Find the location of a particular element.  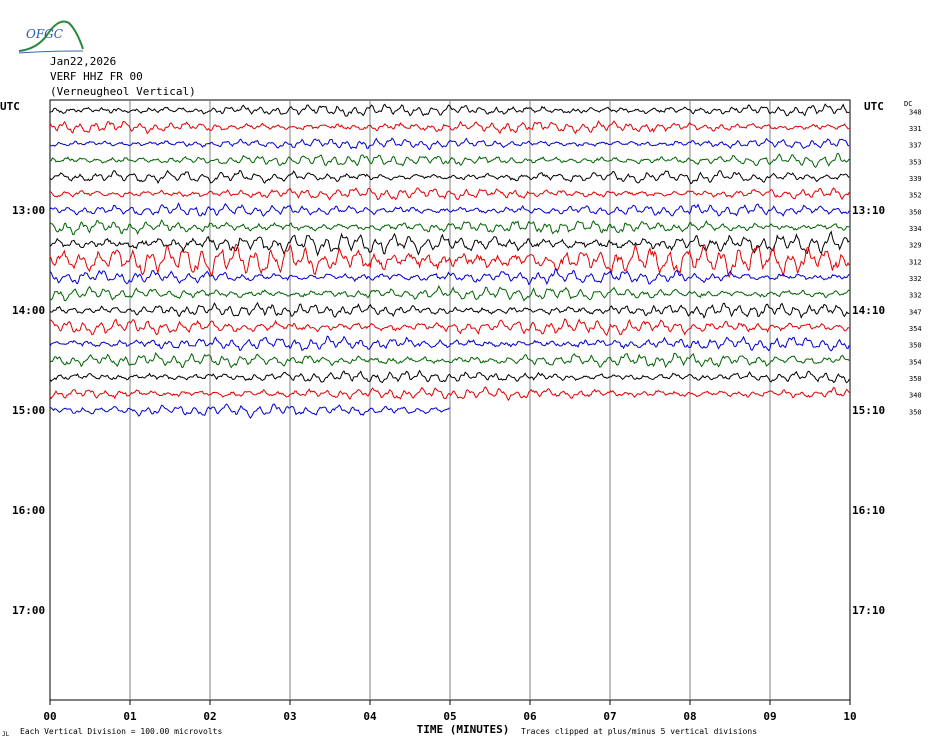

x-tick-label: 01 is located at coordinates (130, 716).